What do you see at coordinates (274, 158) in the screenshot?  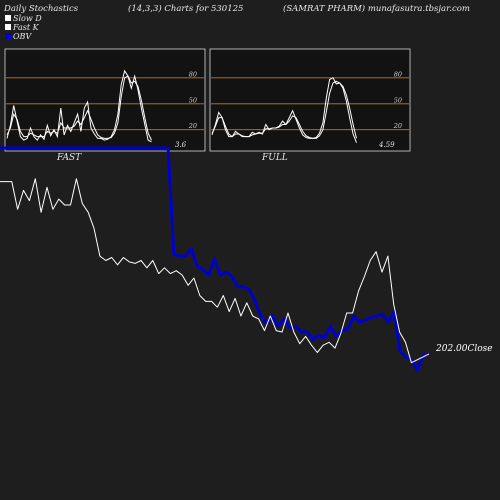 I see `full-panel-label: FULL` at bounding box center [274, 158].